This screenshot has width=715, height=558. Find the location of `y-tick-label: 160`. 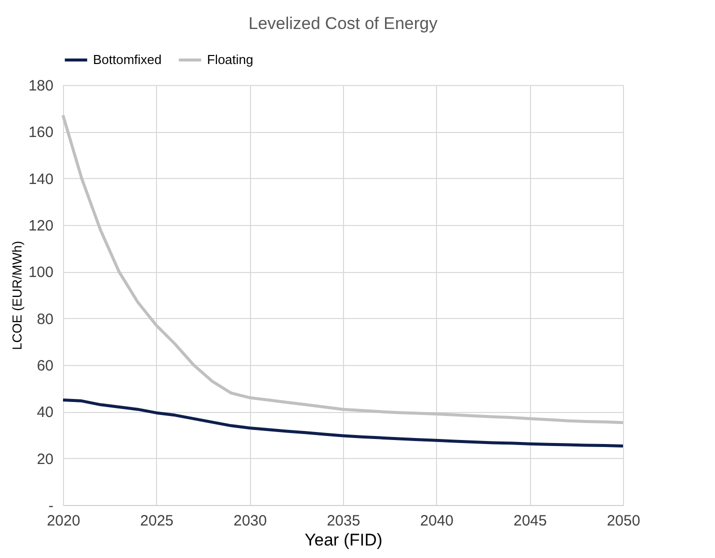

y-tick-label: 160 is located at coordinates (41, 133).